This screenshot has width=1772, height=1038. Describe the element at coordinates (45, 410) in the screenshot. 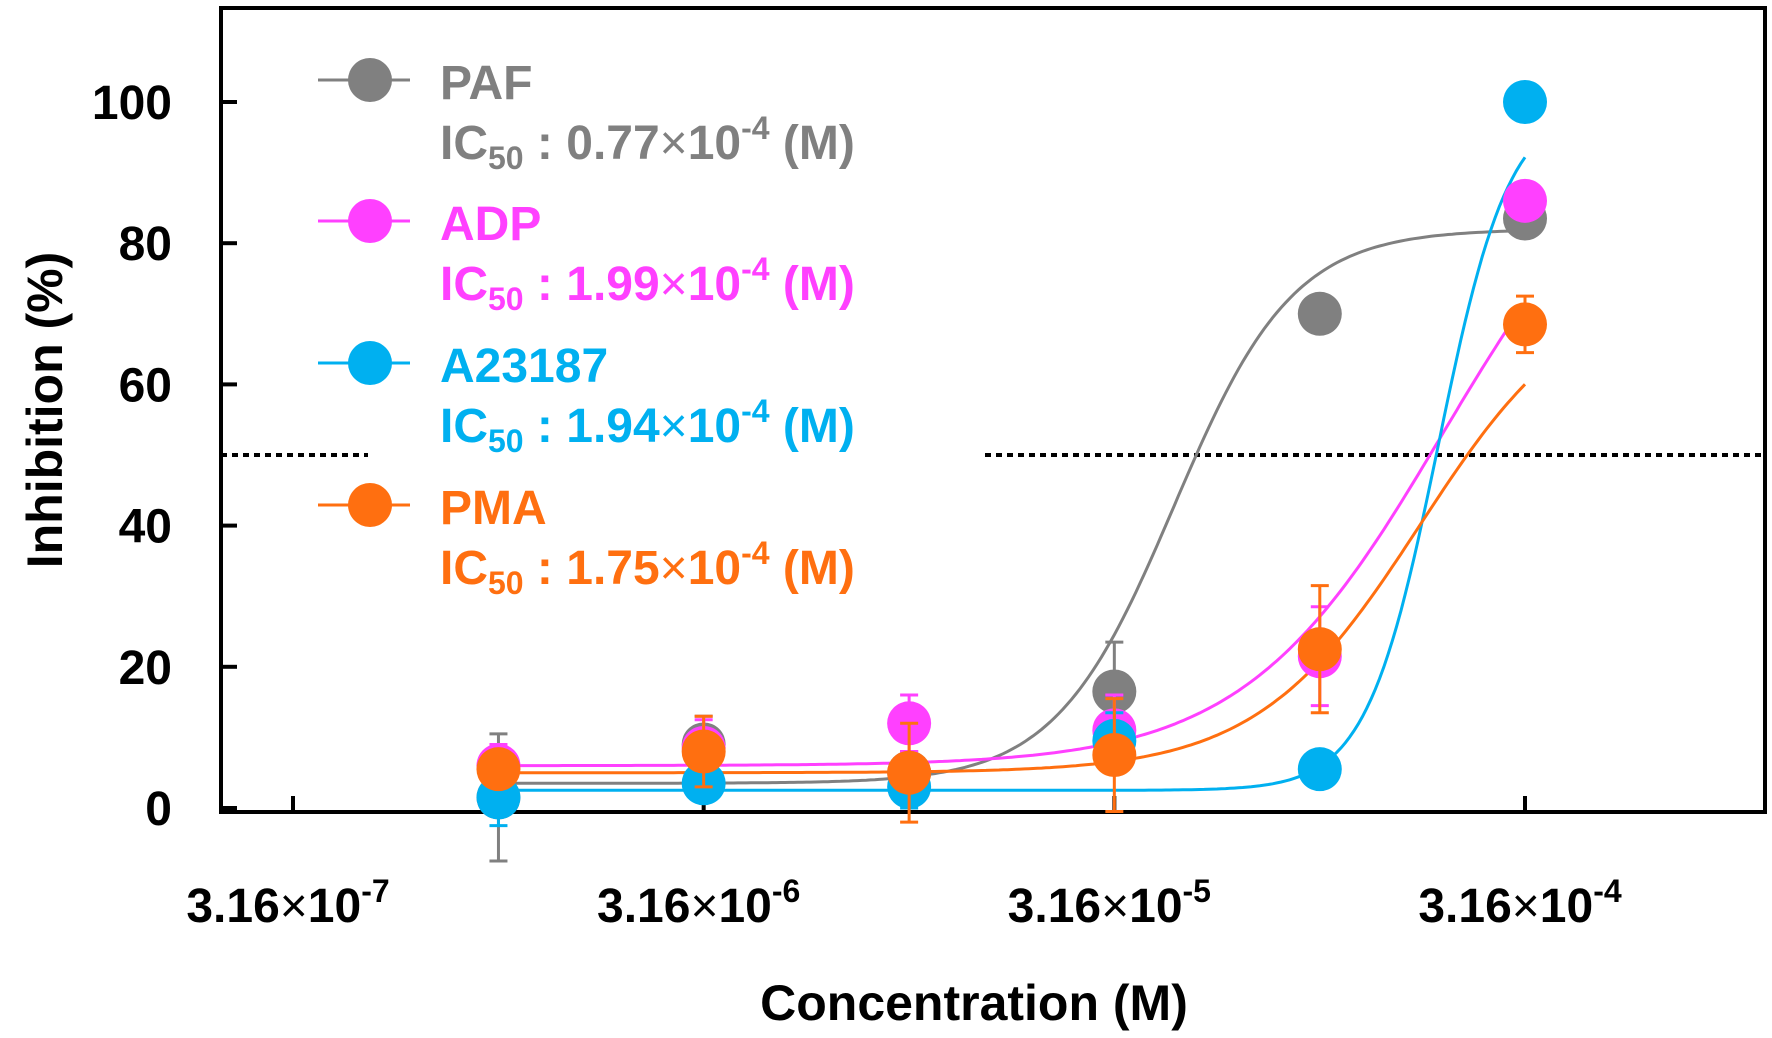

I see `y-axis-label: Inhibition (%)` at that location.